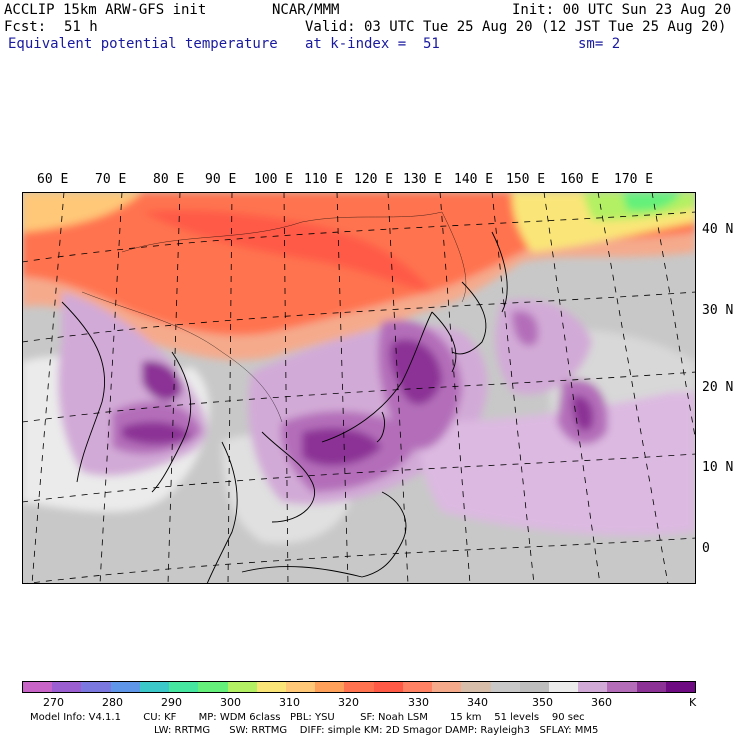  Describe the element at coordinates (348, 702) in the screenshot. I see `colorbar-label: 320` at that location.